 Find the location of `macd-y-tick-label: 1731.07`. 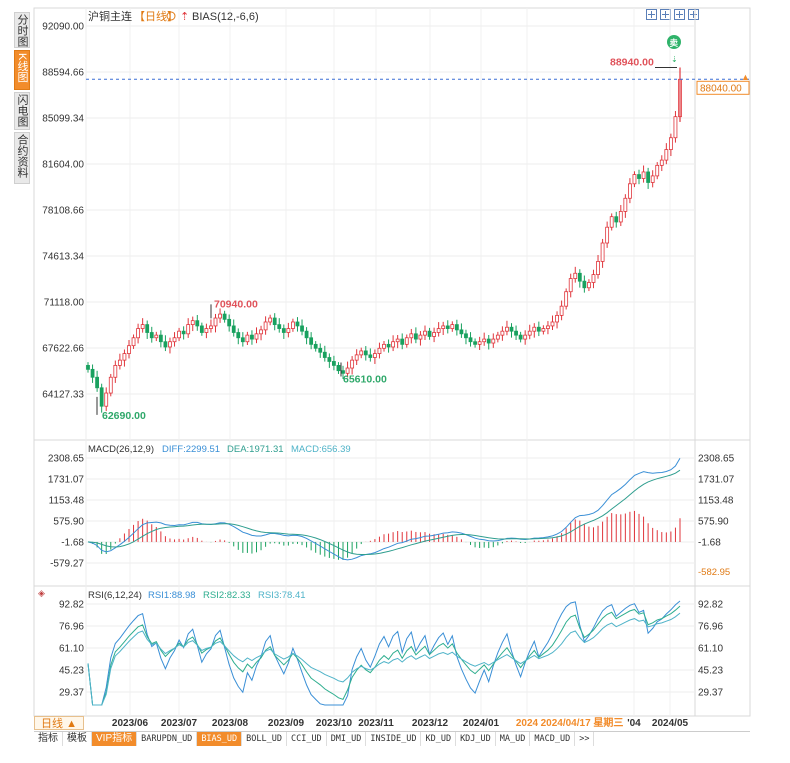

macd-y-tick-label: 1731.07 is located at coordinates (66, 479).